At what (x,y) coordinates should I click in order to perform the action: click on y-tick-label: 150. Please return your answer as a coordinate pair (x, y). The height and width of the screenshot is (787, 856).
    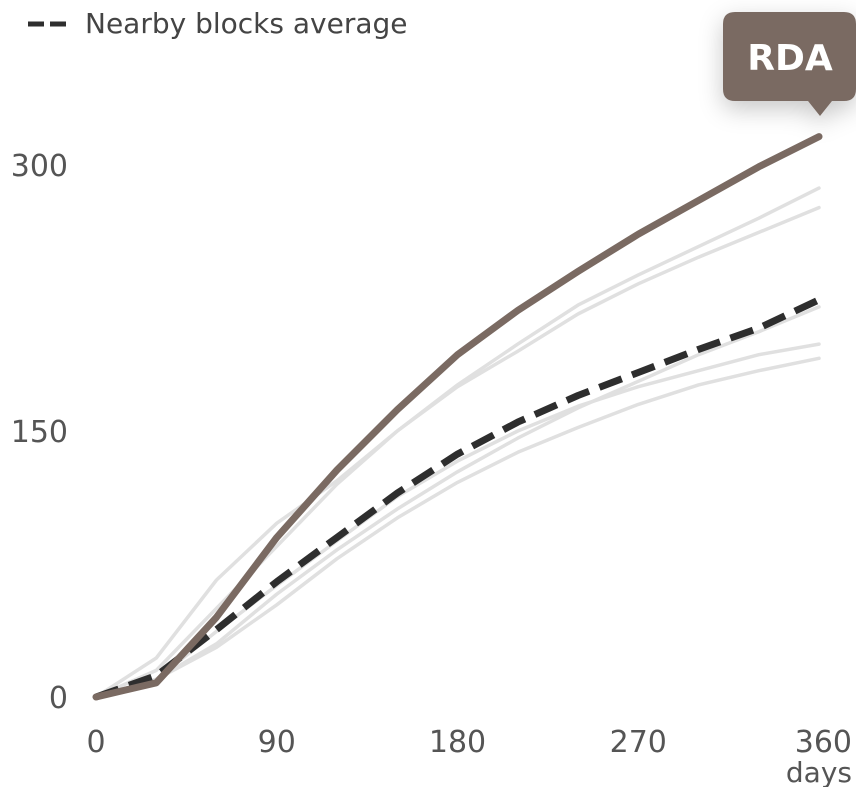
    Looking at the image, I should click on (39, 432).